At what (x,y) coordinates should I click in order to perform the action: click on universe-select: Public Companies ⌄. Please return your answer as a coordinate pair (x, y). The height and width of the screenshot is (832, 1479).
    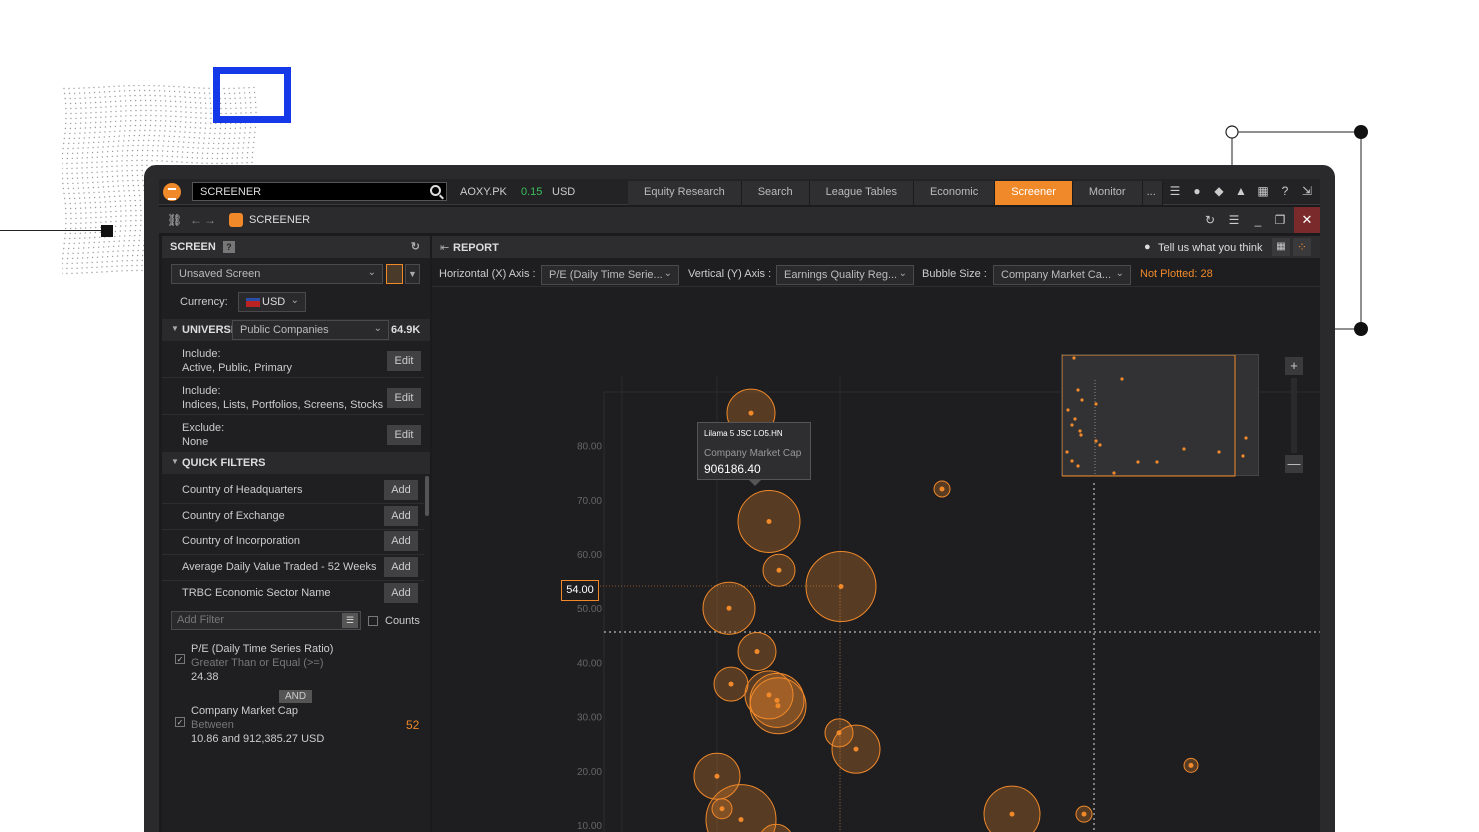
    Looking at the image, I should click on (310, 330).